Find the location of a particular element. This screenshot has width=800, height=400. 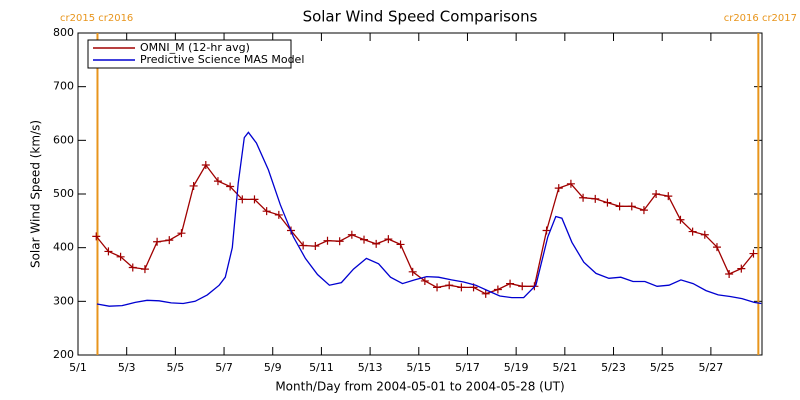

y-tick-label: 700 is located at coordinates (63, 86).